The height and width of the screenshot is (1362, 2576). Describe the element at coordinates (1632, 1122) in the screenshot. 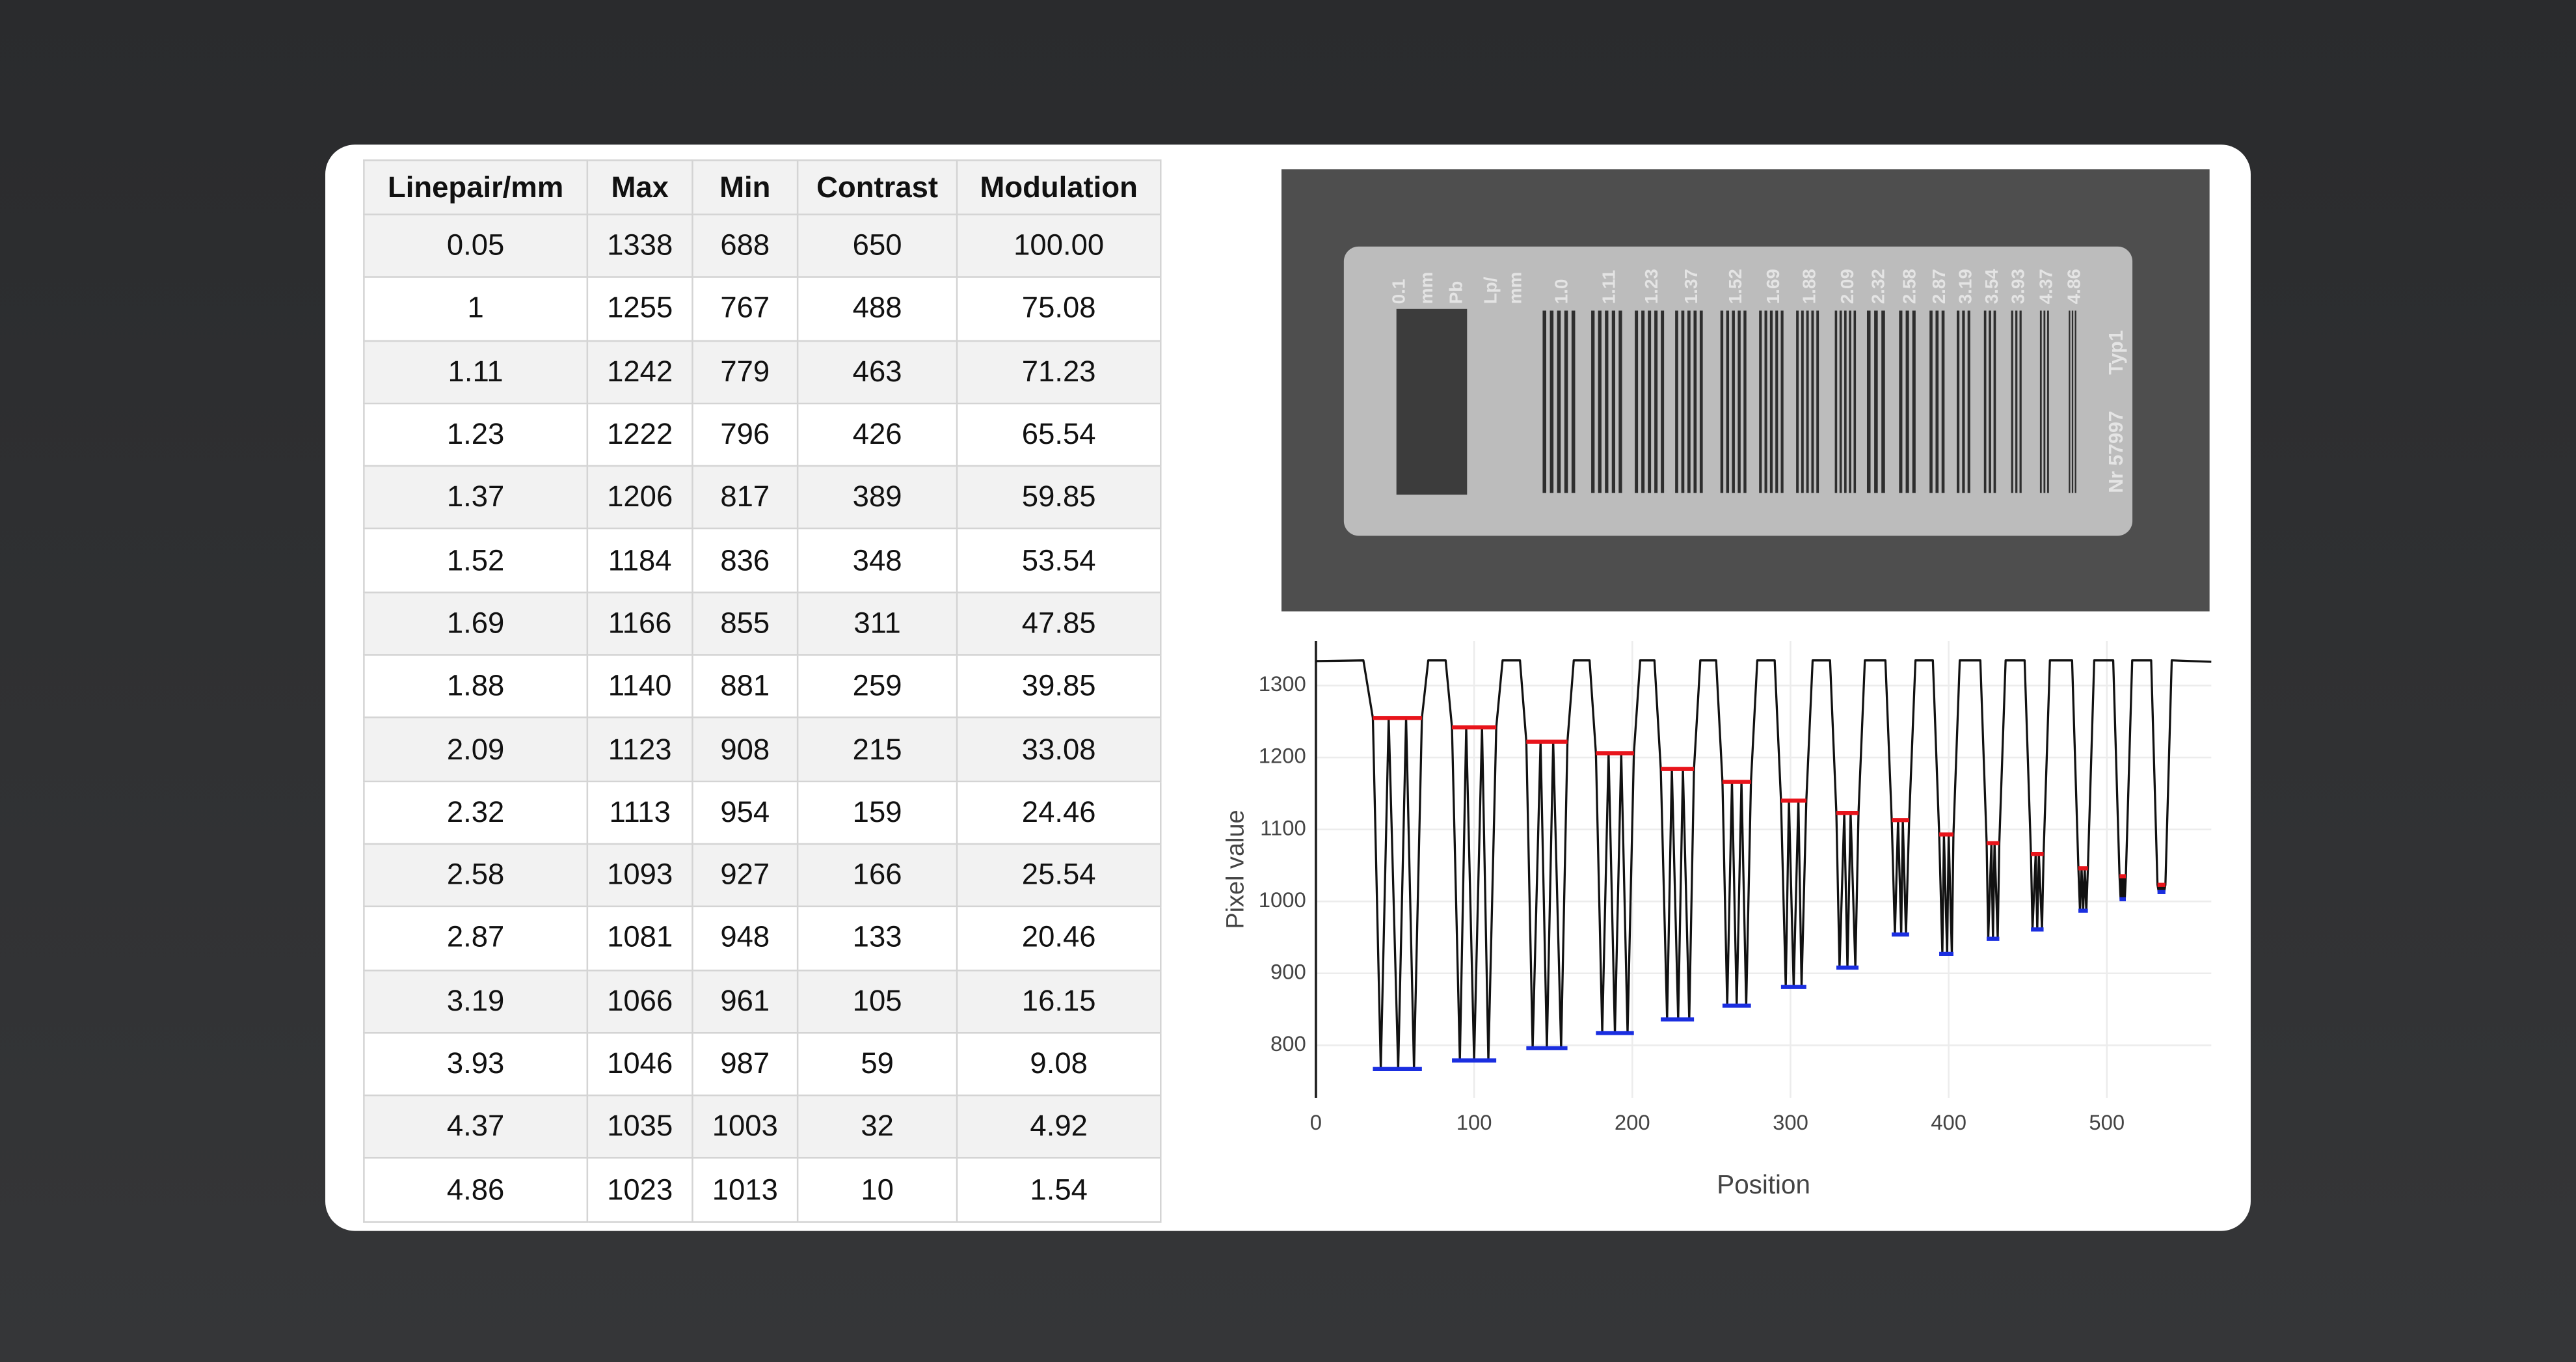

I see `x-tick-label: 200` at that location.